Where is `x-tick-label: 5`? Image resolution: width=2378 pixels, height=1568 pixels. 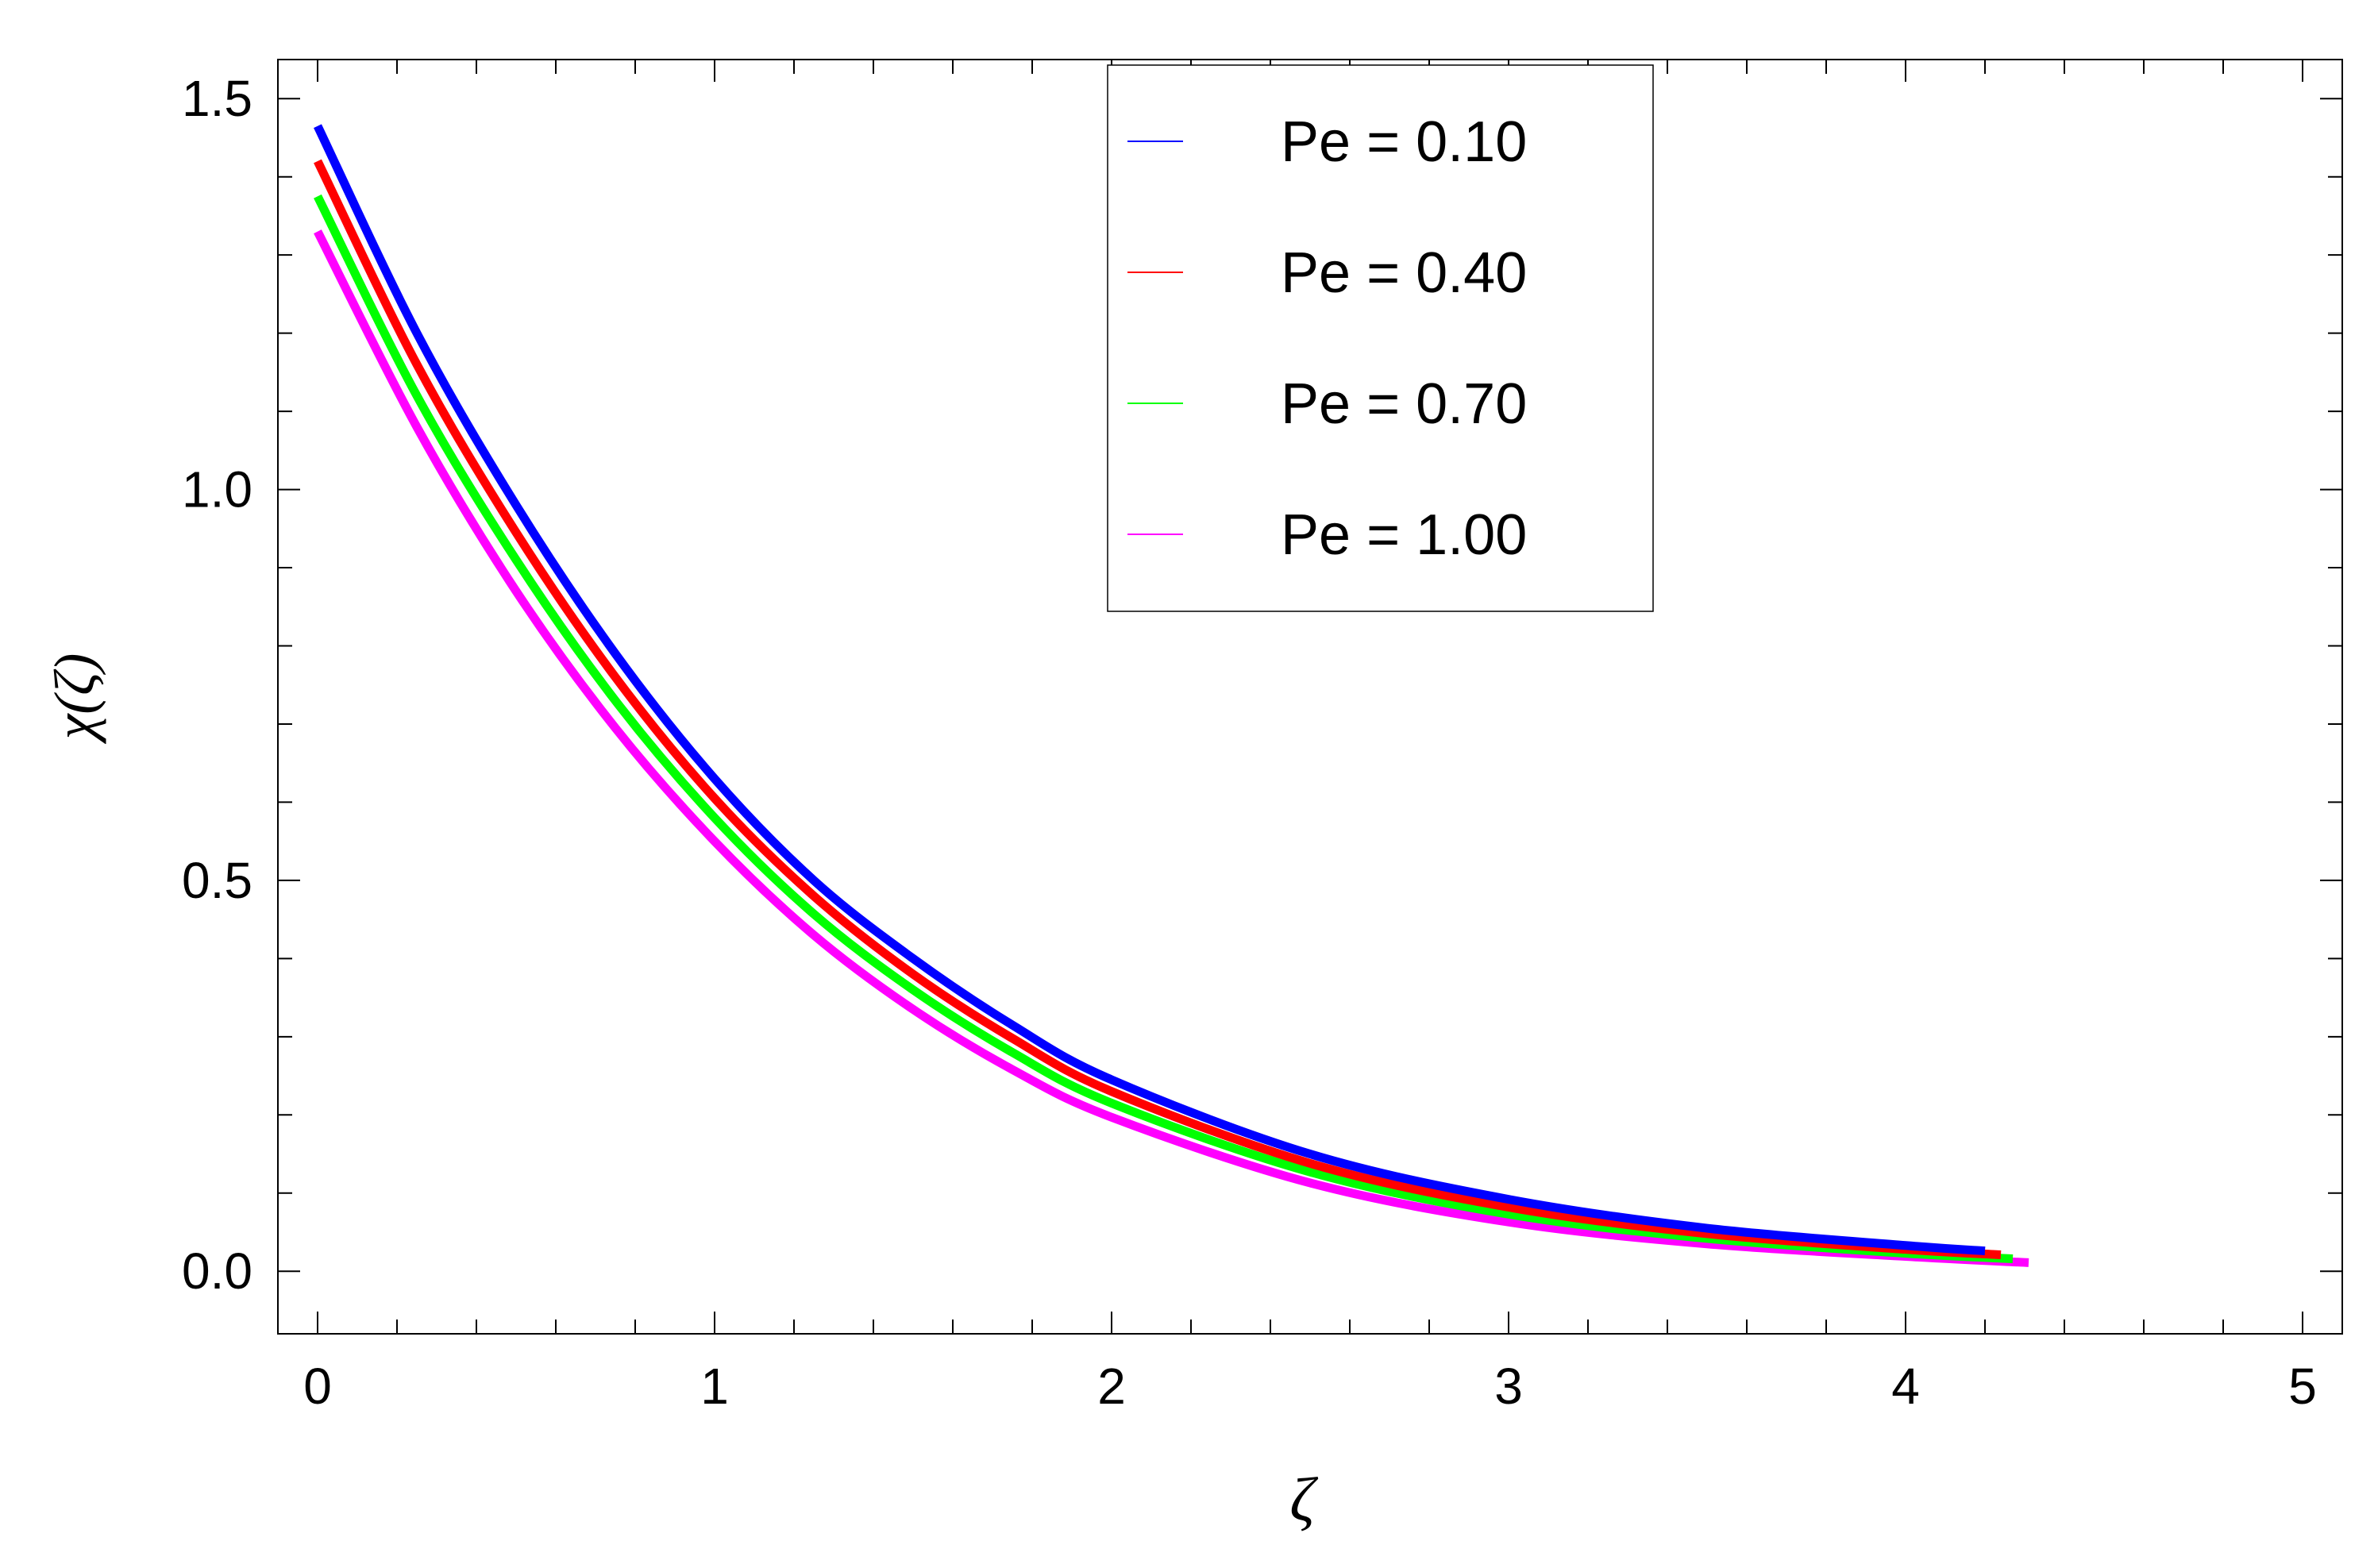 x-tick-label: 5 is located at coordinates (2302, 1386).